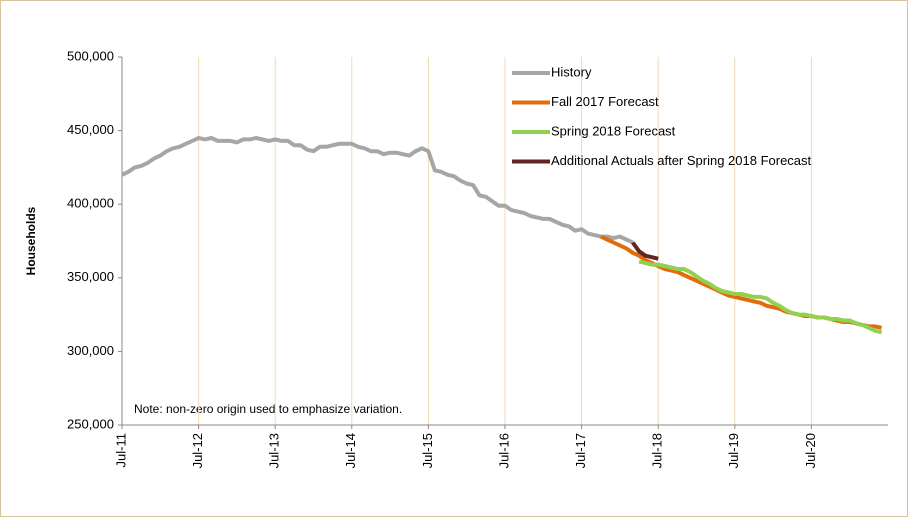  I want to click on x-tick-label: Jul-11, so click(120, 450).